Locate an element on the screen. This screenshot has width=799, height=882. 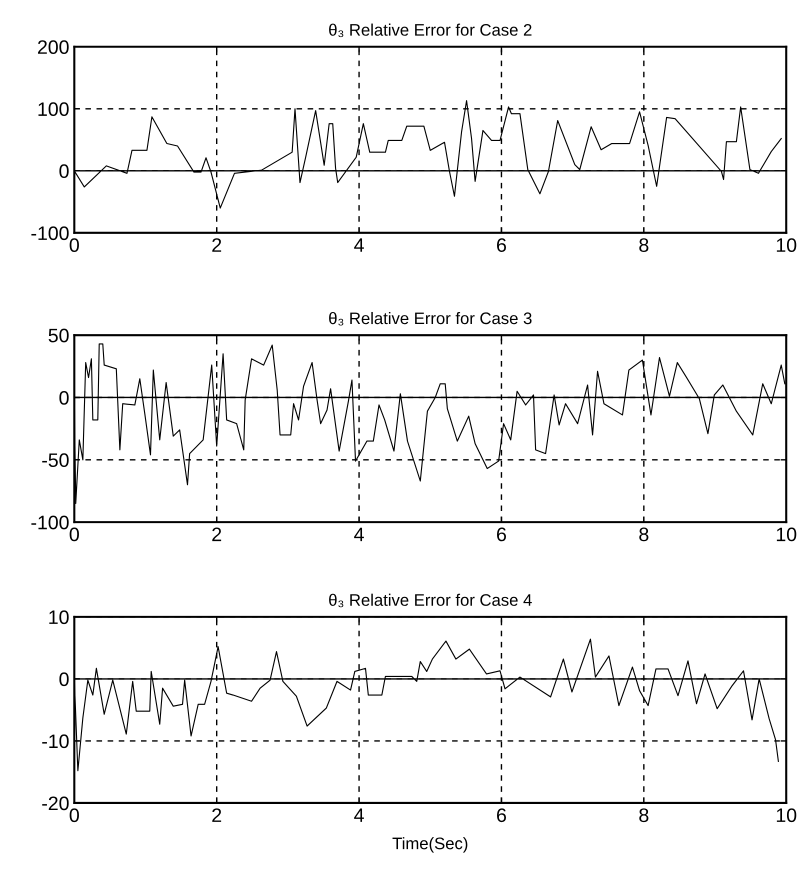
chart-title: θ₃ Relative Error for Case 2 is located at coordinates (430, 31).